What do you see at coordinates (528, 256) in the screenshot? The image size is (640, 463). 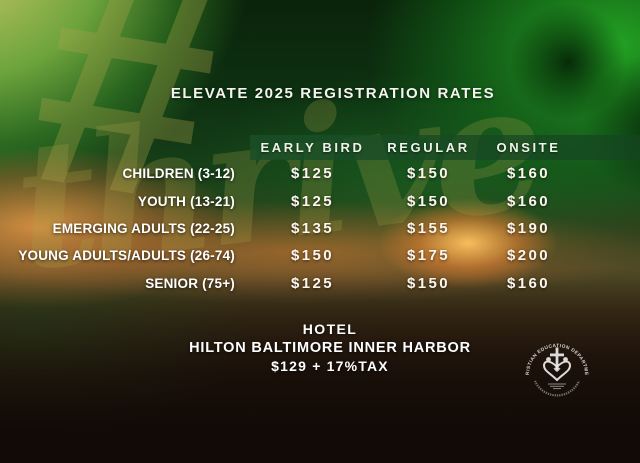 I see `onsite-value: $200` at bounding box center [528, 256].